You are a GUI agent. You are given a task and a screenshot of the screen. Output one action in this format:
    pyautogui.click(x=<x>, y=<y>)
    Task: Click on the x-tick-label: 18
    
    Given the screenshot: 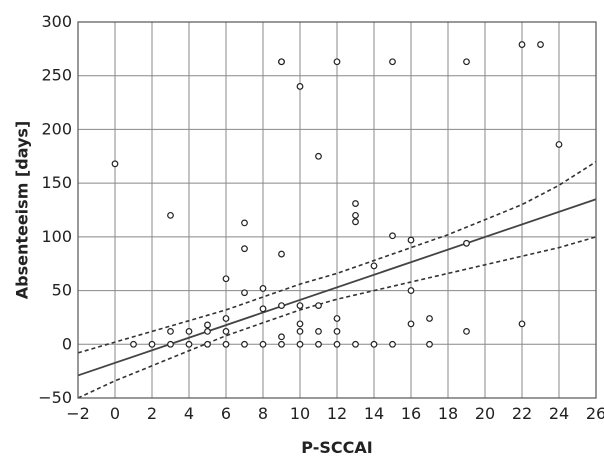 What is the action you would take?
    pyautogui.click(x=448, y=413)
    